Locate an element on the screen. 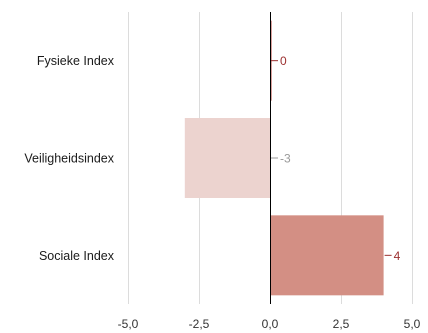 The image size is (428, 333). x-tick-label: 0,0 is located at coordinates (270, 324).